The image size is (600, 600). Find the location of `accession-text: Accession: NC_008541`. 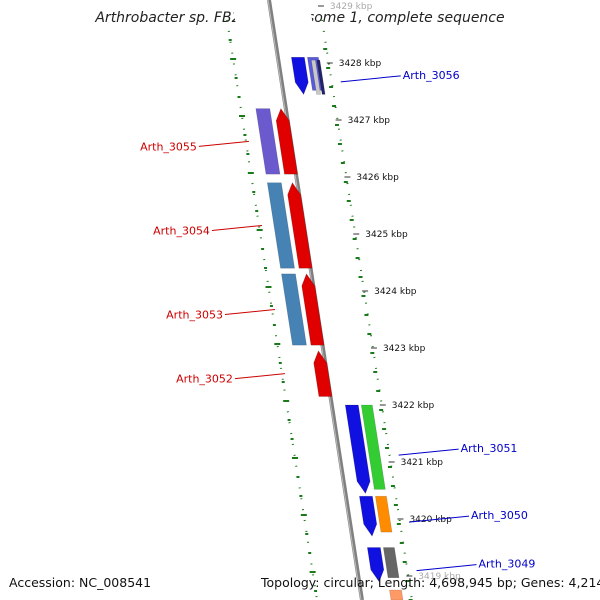

accession-text: Accession: NC_008541 is located at coordinates (80, 582).